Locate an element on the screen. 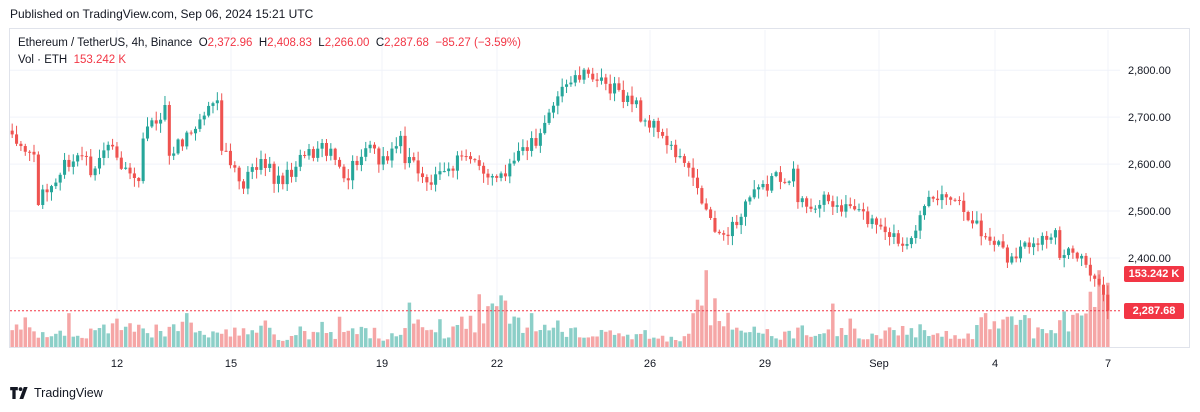  legend-volume-label: Vol · ETH is located at coordinates (43, 60).